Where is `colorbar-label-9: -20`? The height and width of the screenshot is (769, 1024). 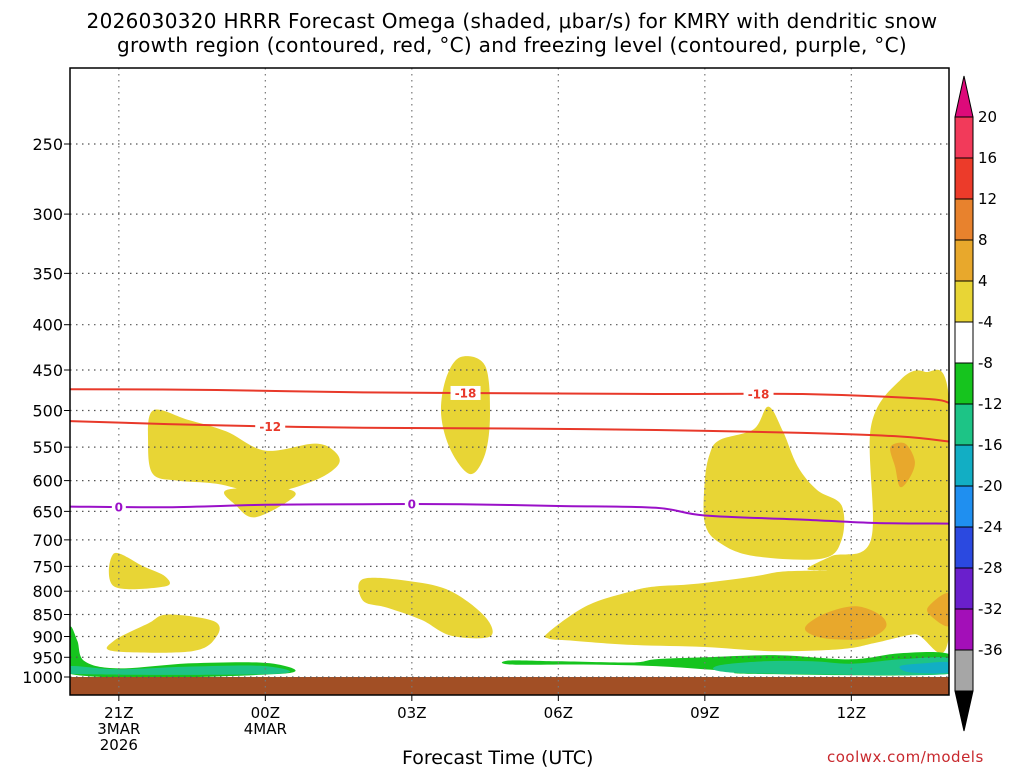
colorbar-label-9: -20 is located at coordinates (990, 486).